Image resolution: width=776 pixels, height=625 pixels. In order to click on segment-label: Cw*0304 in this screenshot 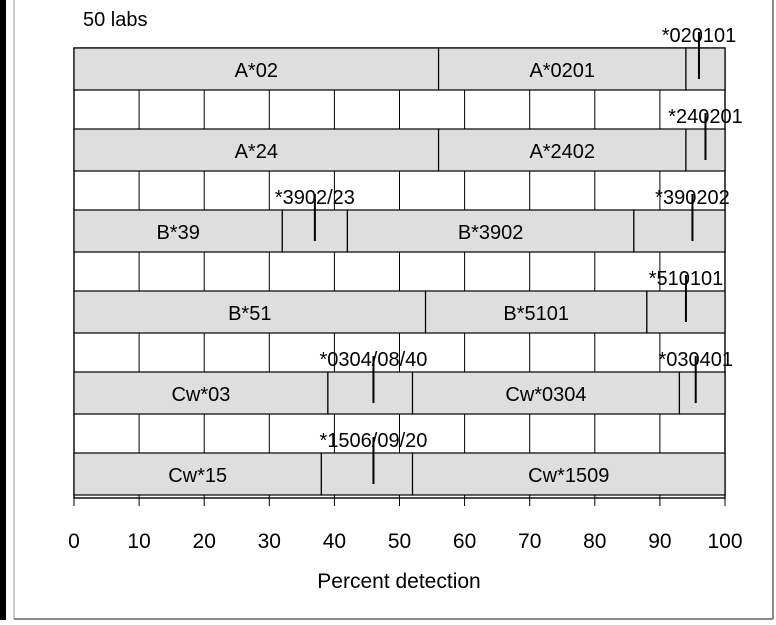, I will do `click(545, 395)`.